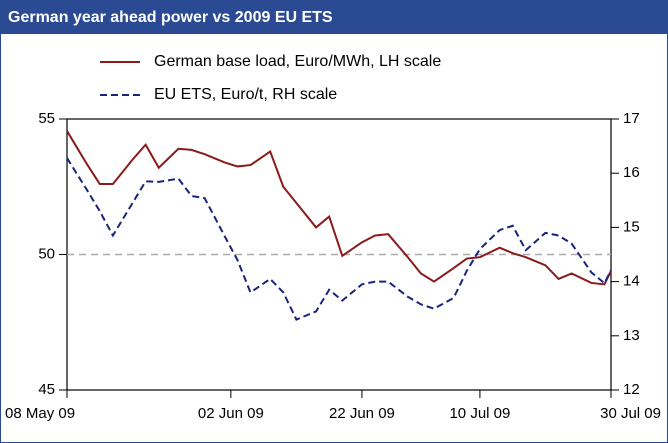  I want to click on title-bar, so click(334, 17).